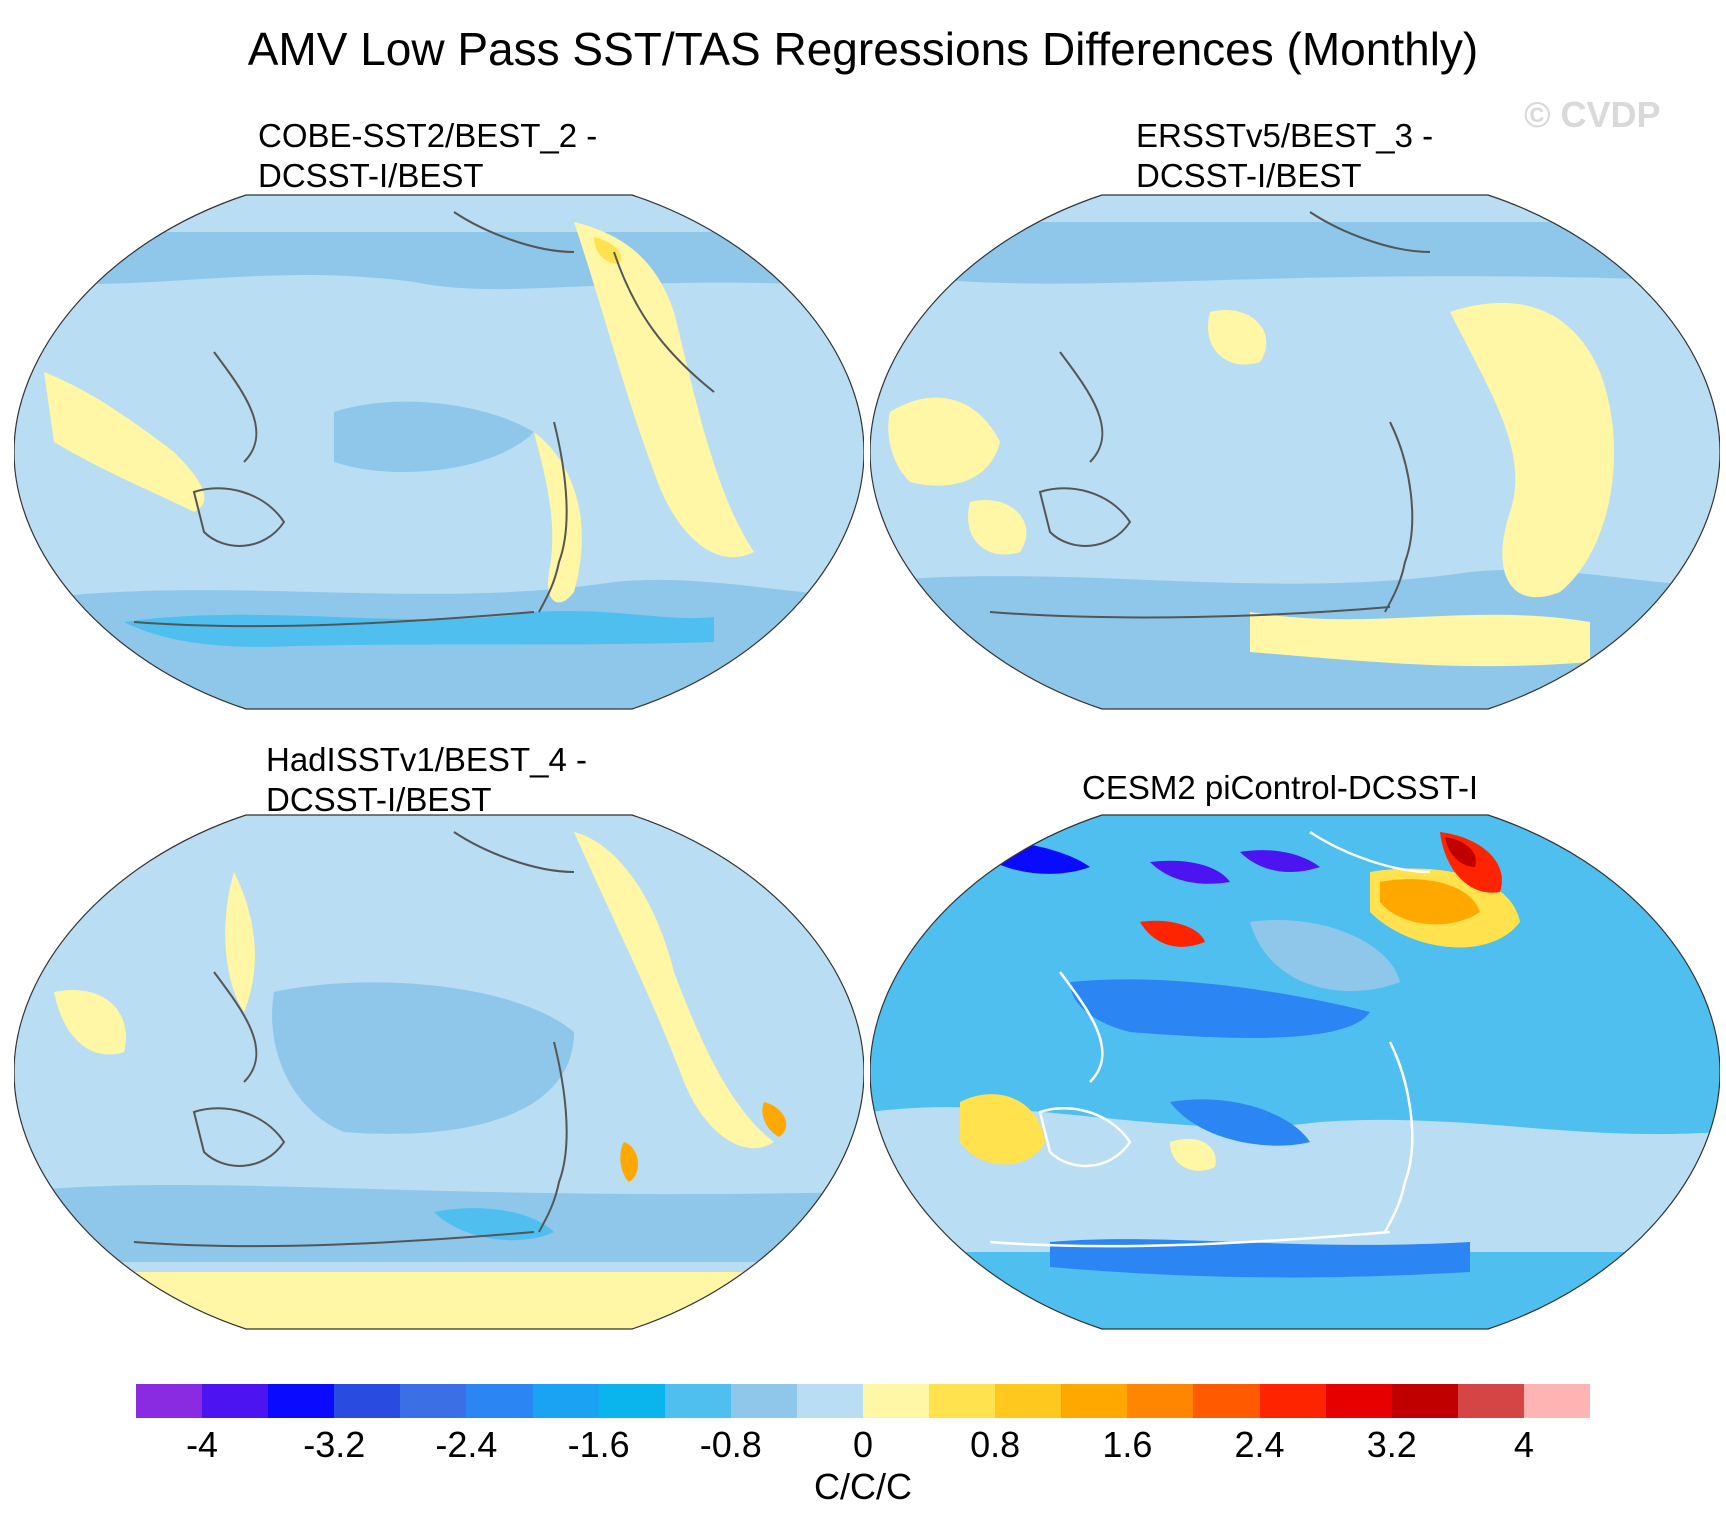 The height and width of the screenshot is (1526, 1726). I want to click on panel-4-label: CESM2 piControl-DCSST-I, so click(1280, 788).